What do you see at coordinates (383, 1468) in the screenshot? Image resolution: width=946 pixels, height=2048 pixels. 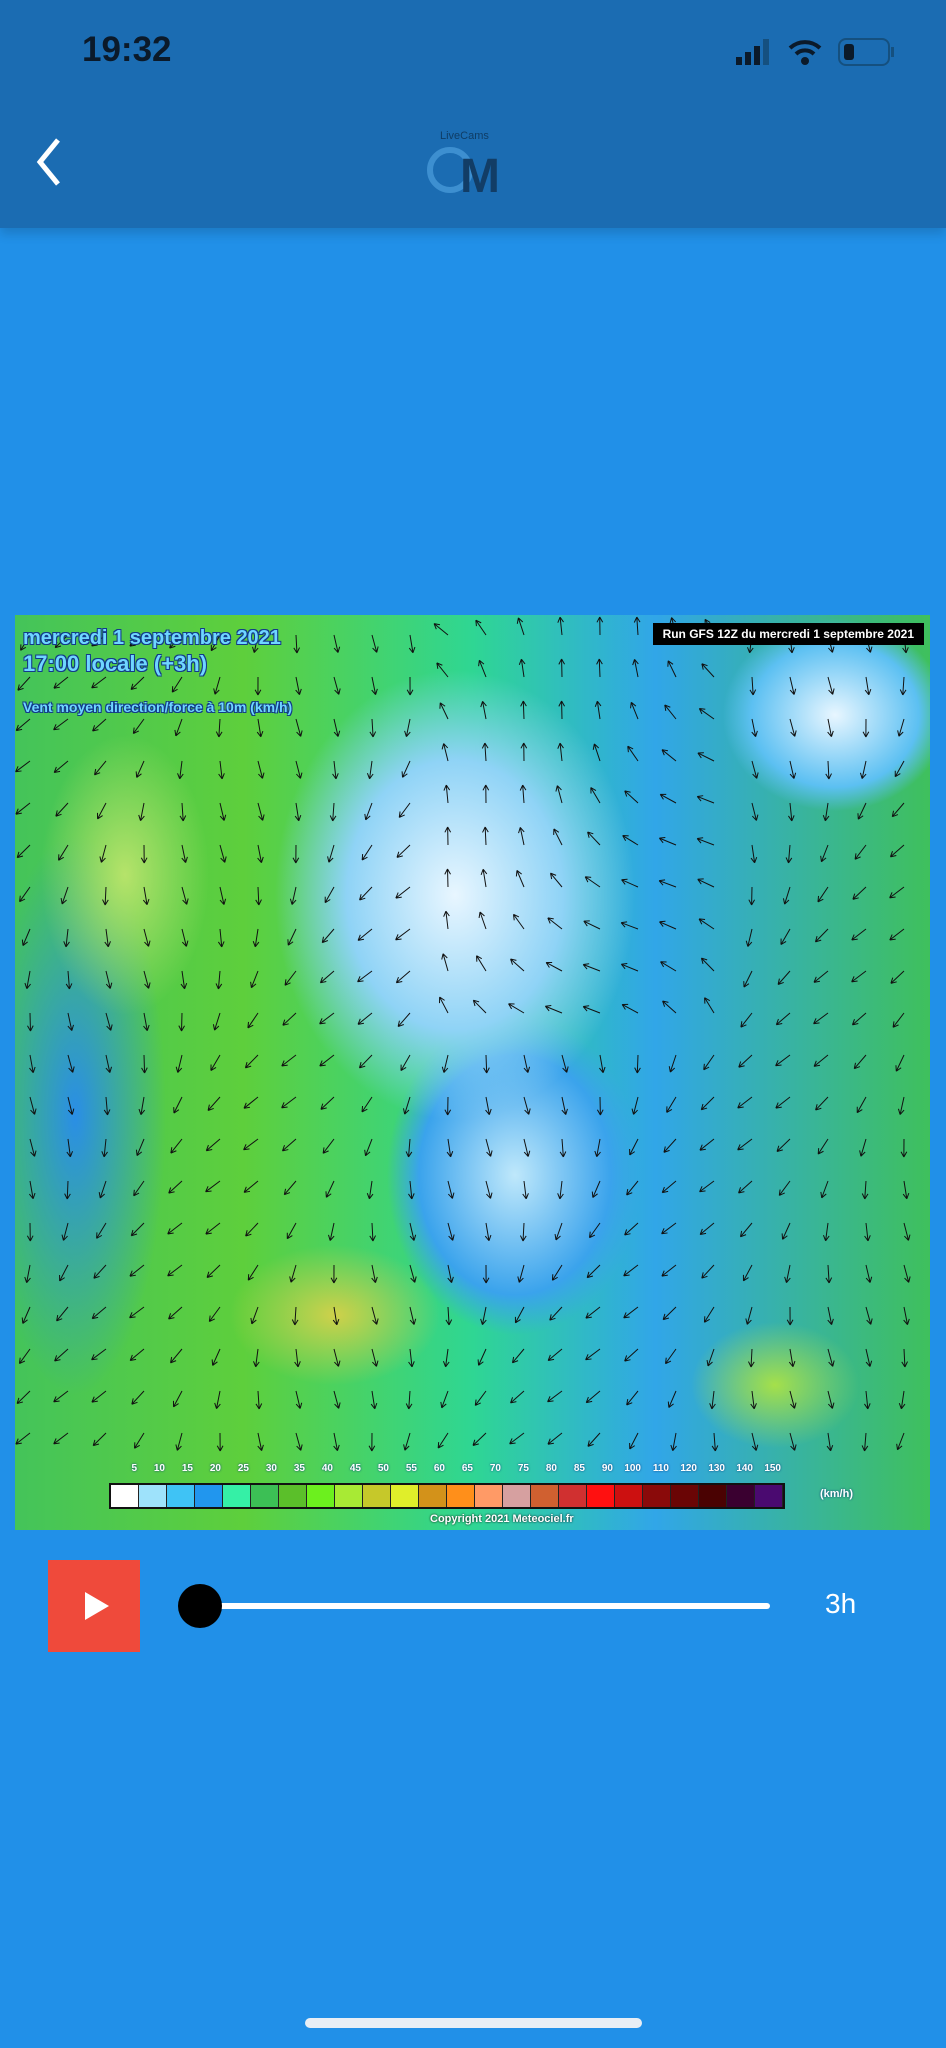 I see `legend-tick: 50` at bounding box center [383, 1468].